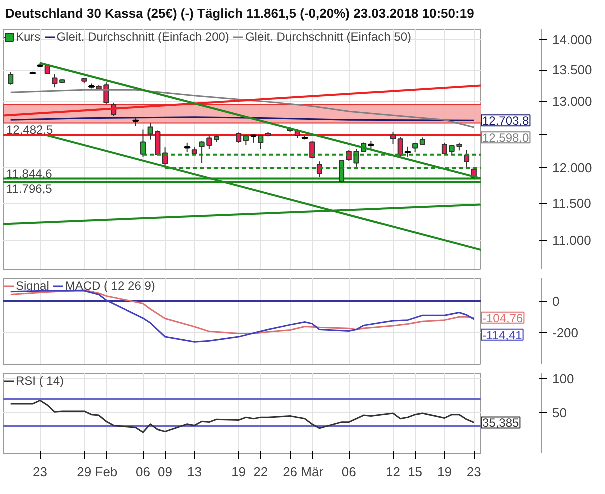 The height and width of the screenshot is (494, 605). Describe the element at coordinates (110, 286) in the screenshot. I see `legend-label: MACD ( 12 26 9)` at that location.